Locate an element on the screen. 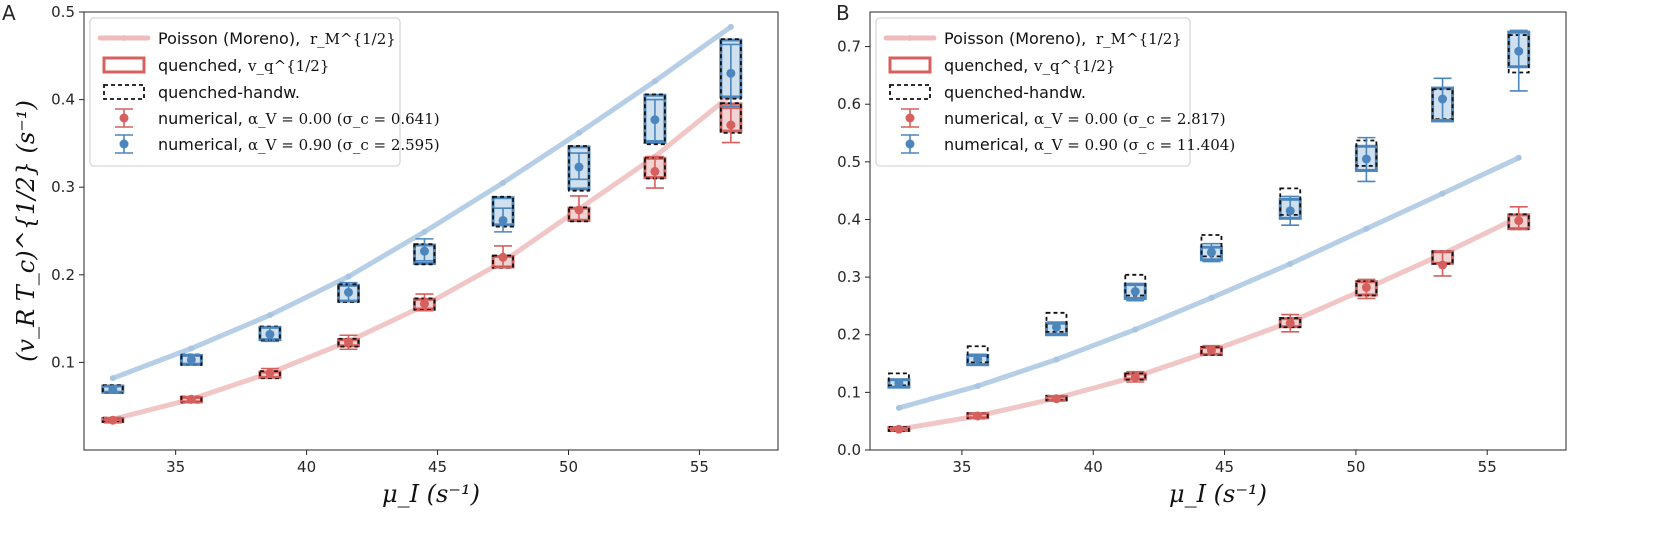 The height and width of the screenshot is (536, 1661). panel-b-ytick-label: 0.4 is located at coordinates (849, 219).